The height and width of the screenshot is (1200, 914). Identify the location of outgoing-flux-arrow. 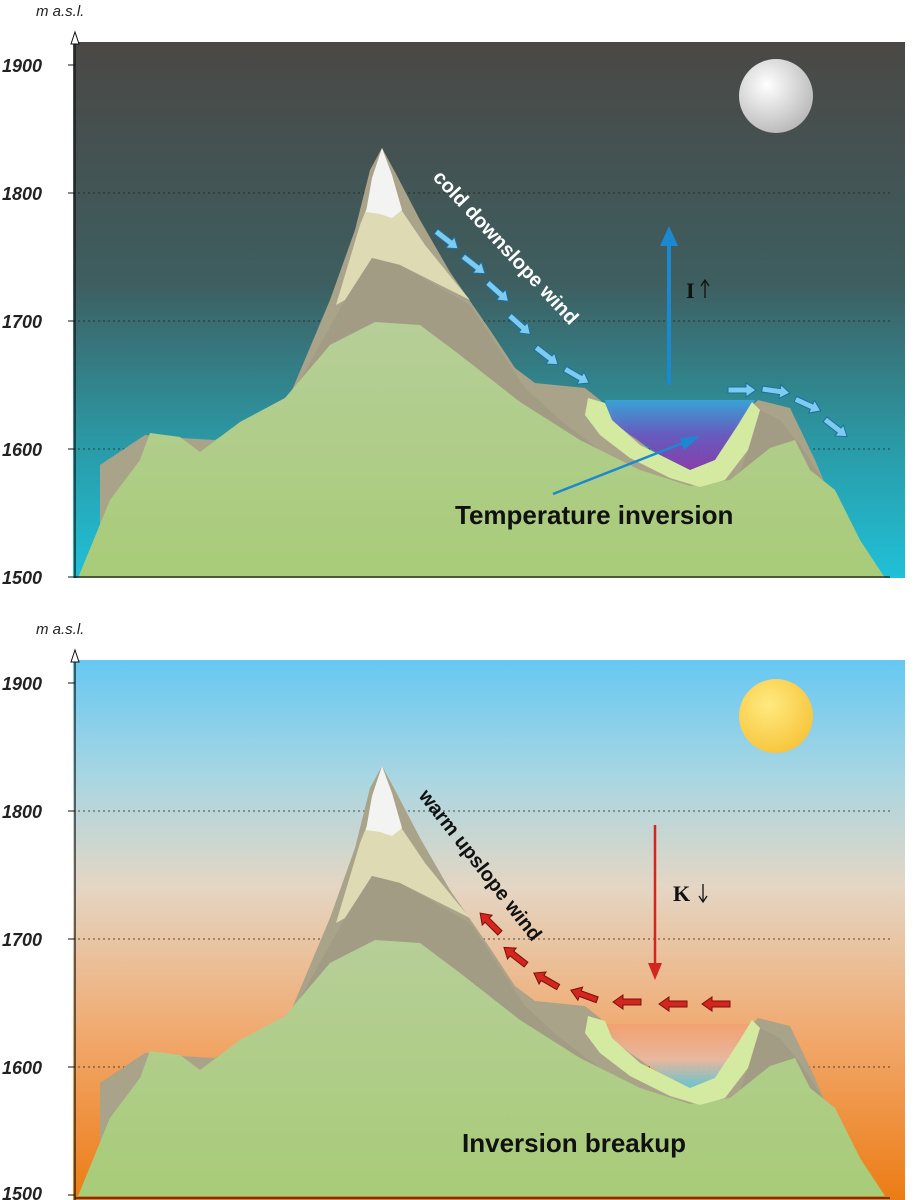
(669, 305).